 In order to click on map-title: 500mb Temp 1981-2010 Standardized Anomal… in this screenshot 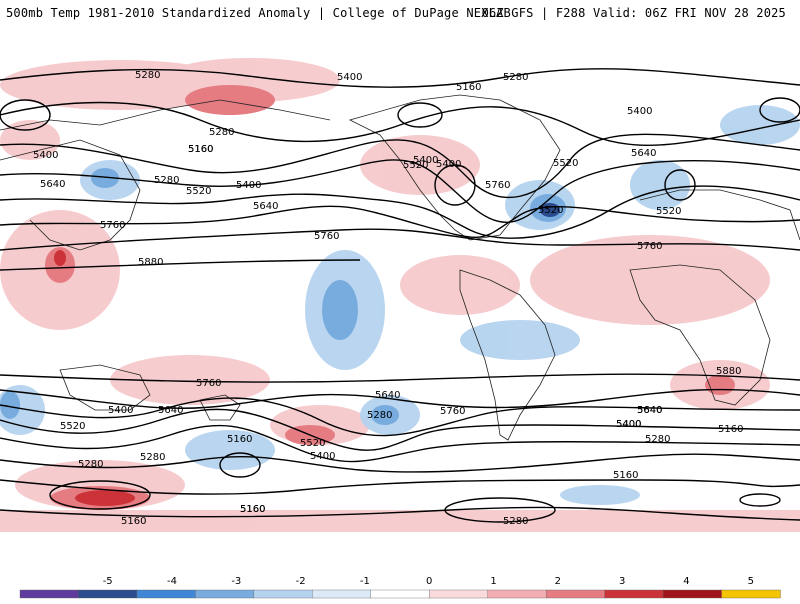, I will do `click(258, 13)`.